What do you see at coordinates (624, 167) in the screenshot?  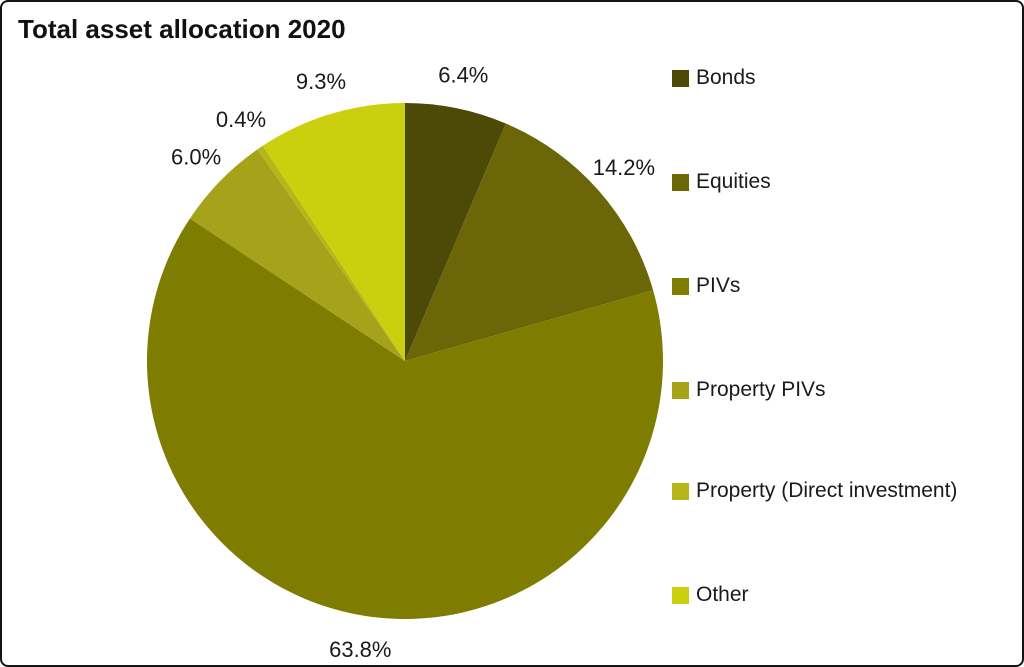 I see `slice-value-label-equities: 14.2%` at bounding box center [624, 167].